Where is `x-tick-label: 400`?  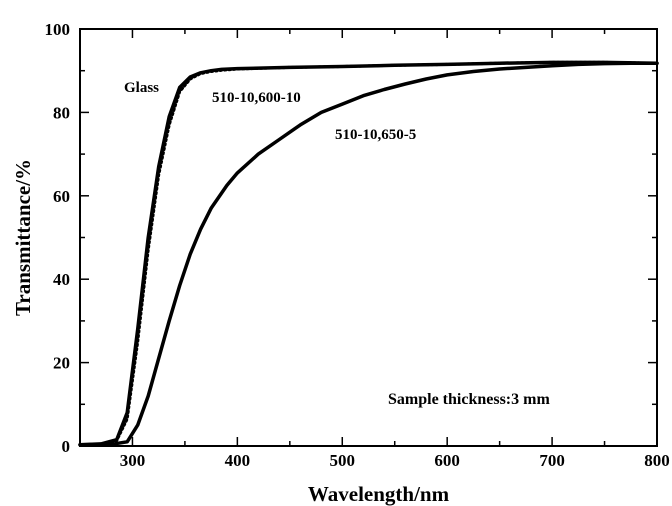
x-tick-label: 400 is located at coordinates (238, 460).